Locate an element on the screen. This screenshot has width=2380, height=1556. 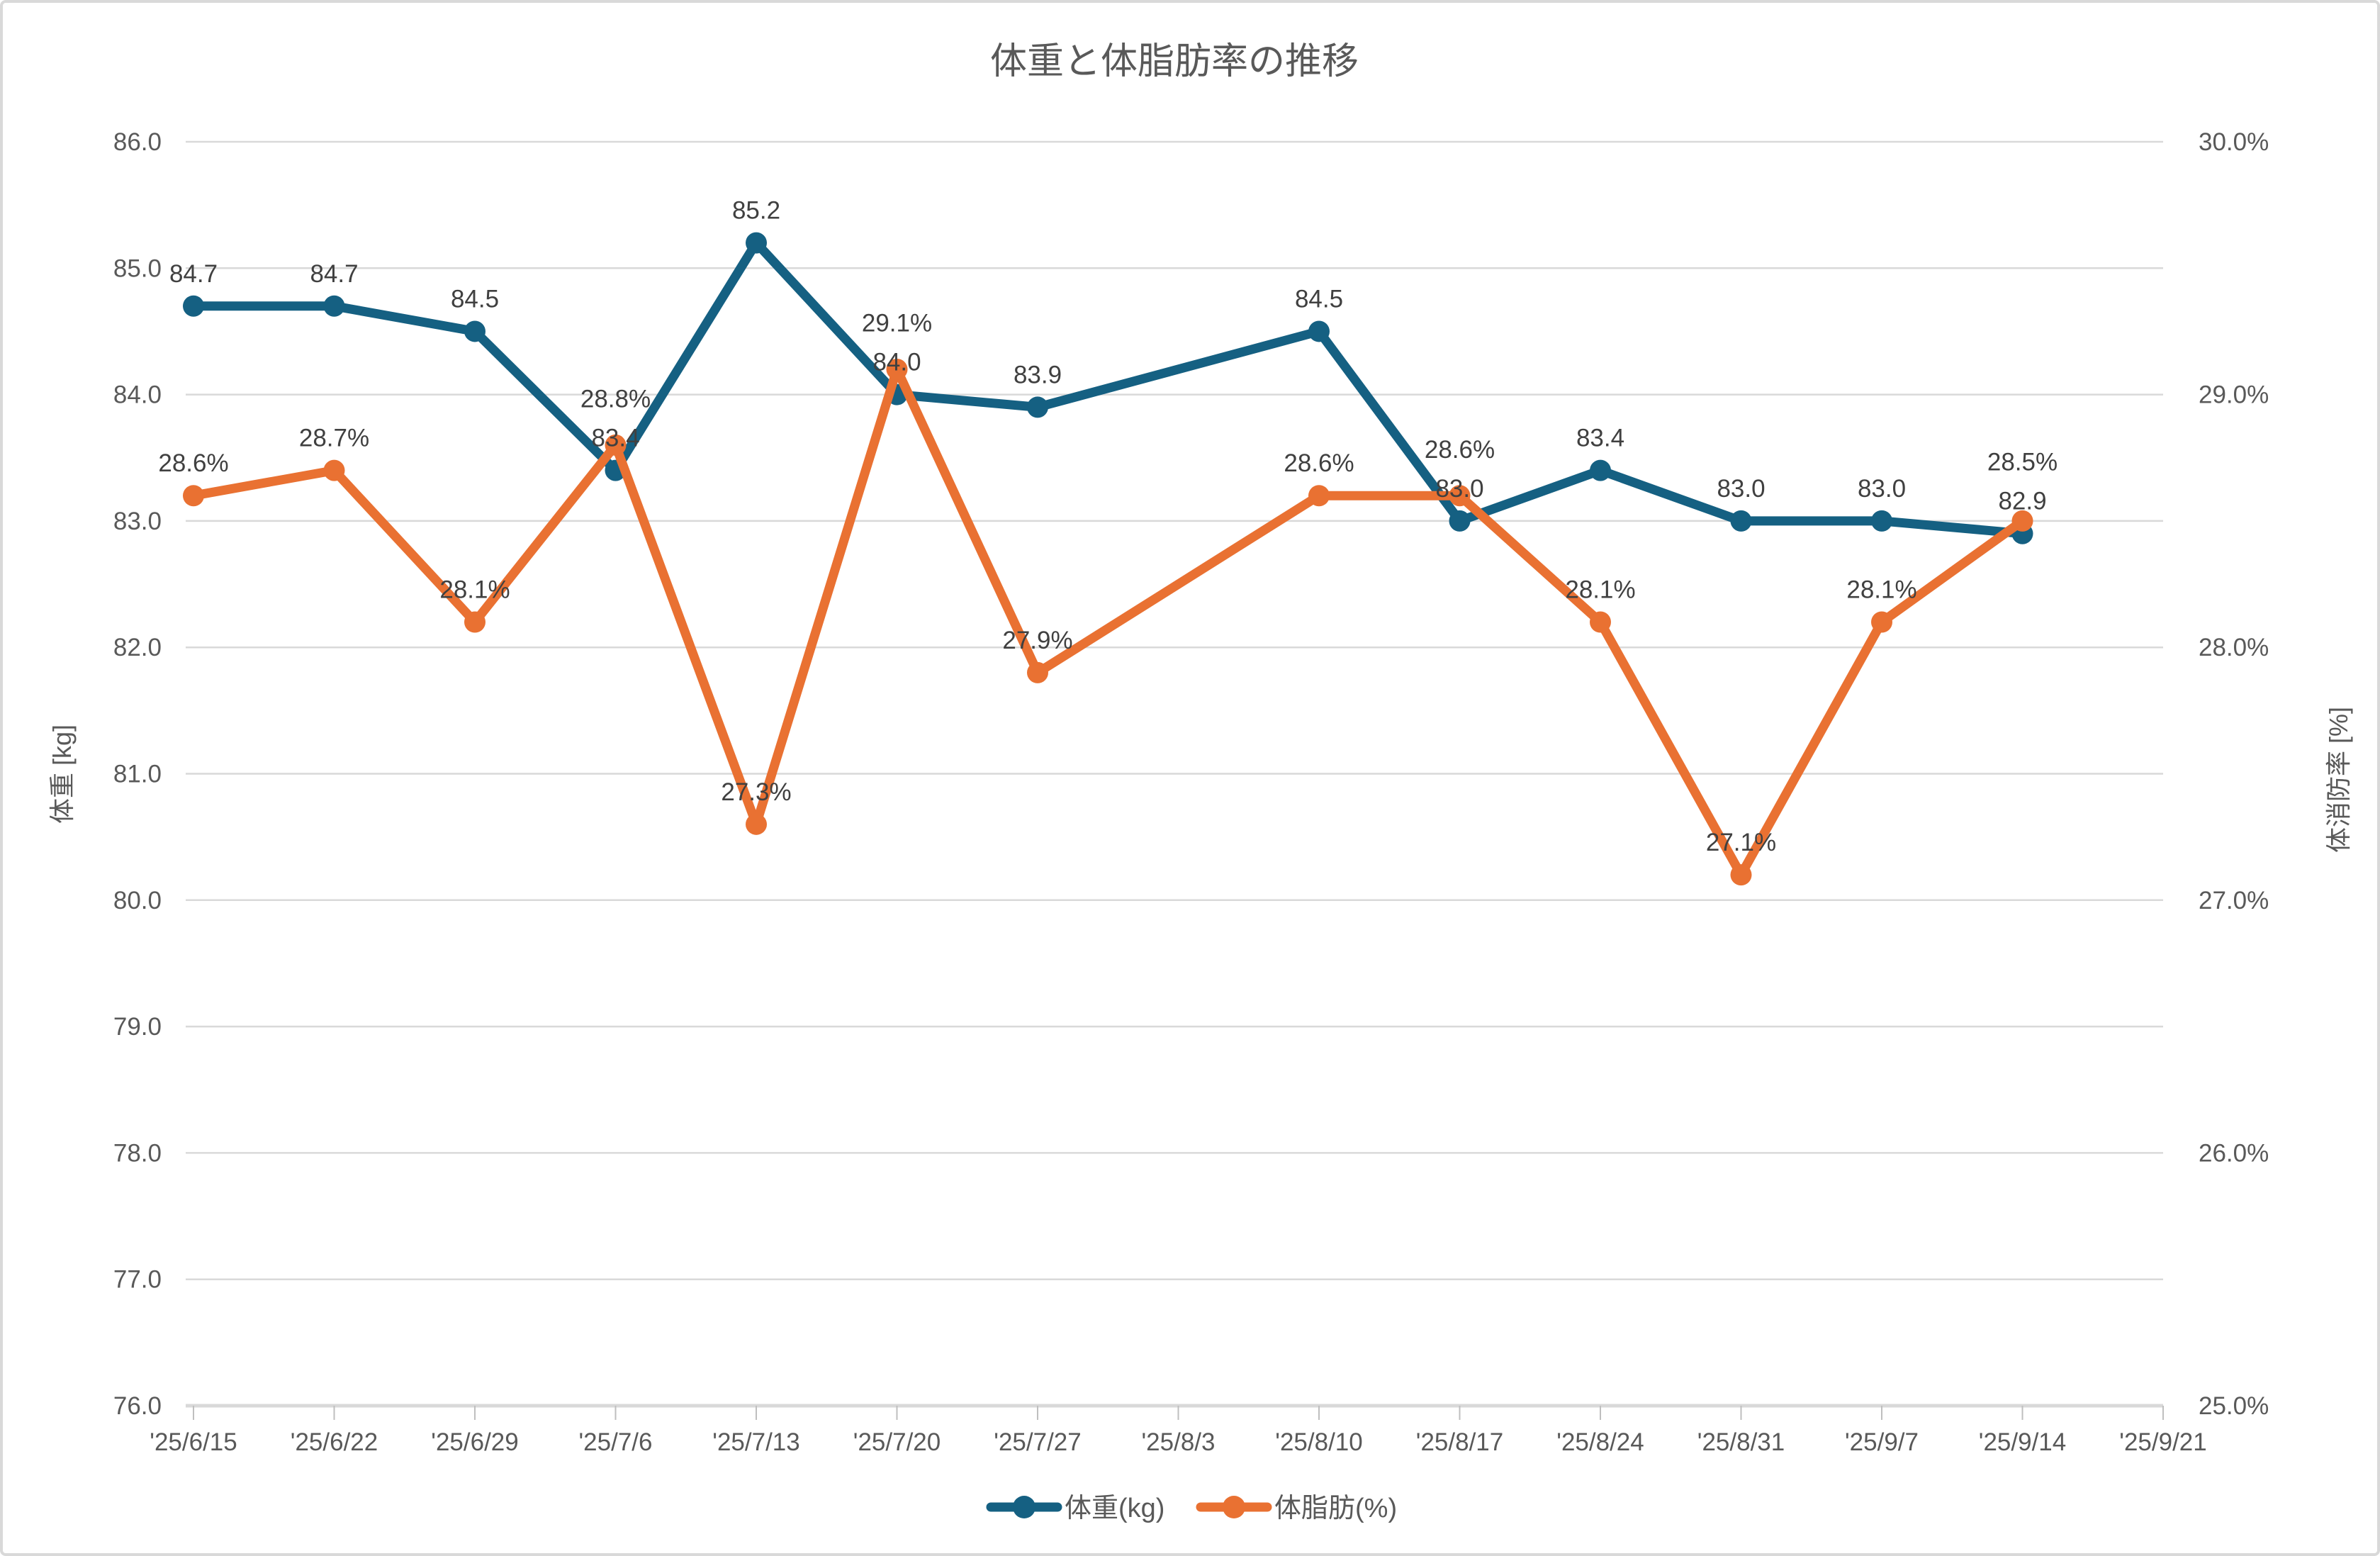
x-axis-category-label: '25/8/3 is located at coordinates (1179, 1442).